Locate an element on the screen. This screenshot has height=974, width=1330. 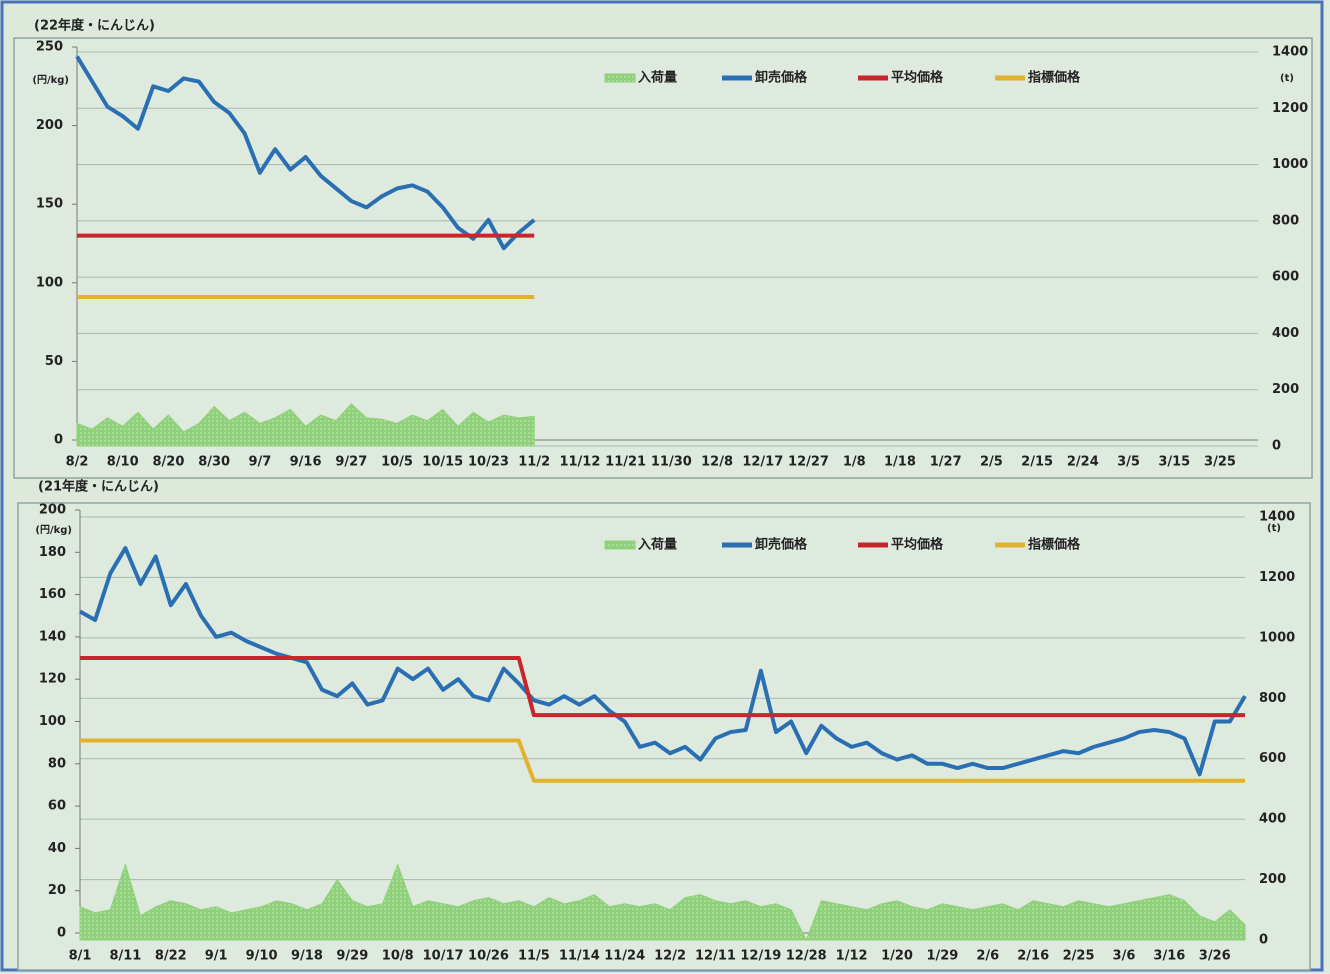
x-tick-label: 9/1 is located at coordinates (216, 956).